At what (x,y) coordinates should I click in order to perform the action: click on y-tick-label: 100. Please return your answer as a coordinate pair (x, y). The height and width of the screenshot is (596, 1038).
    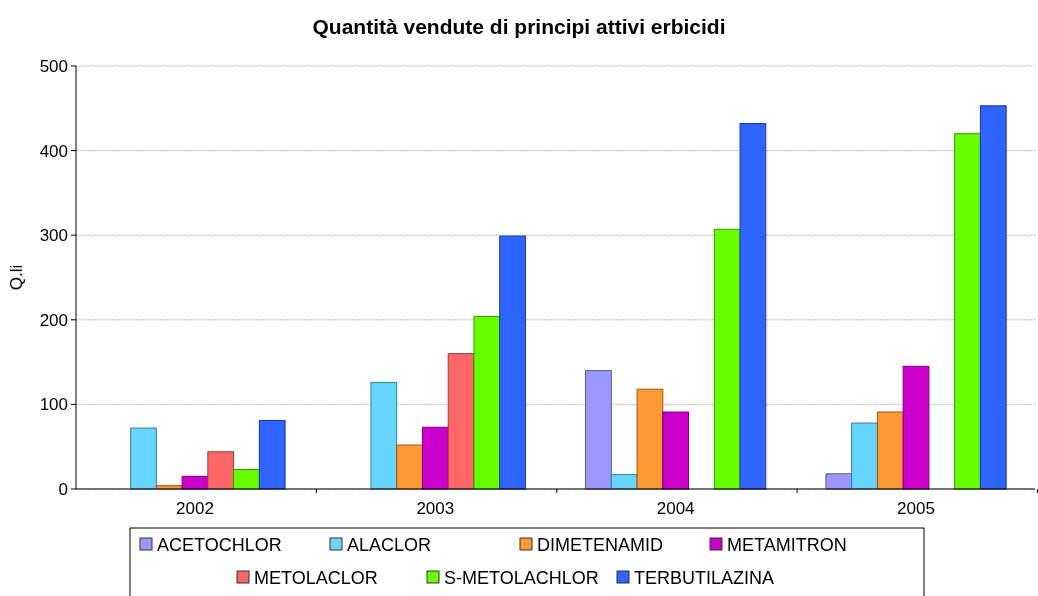
    Looking at the image, I should click on (53, 405).